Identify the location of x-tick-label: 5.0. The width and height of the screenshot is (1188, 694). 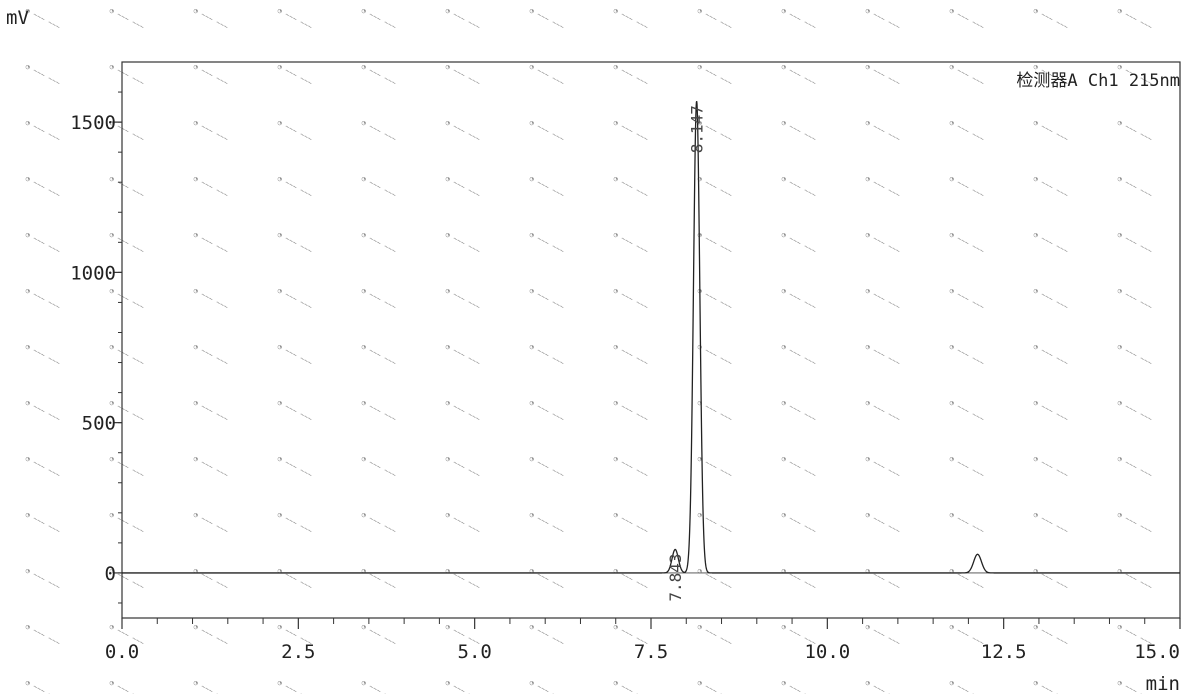
(475, 652).